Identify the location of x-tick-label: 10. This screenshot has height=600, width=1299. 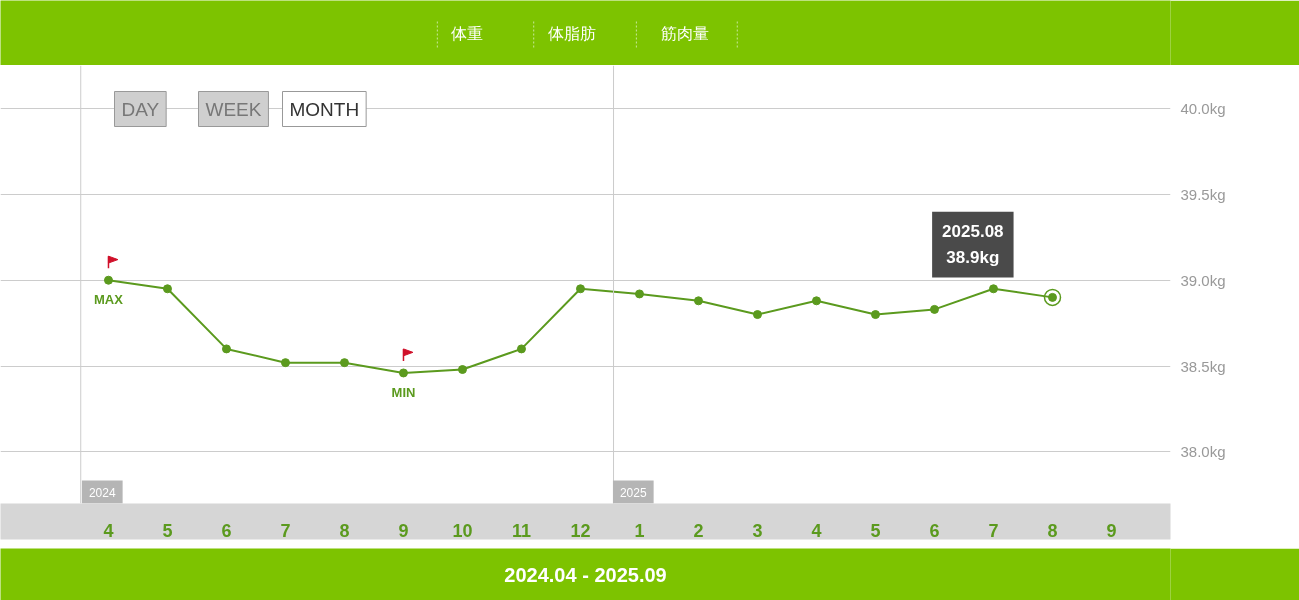
(462, 530).